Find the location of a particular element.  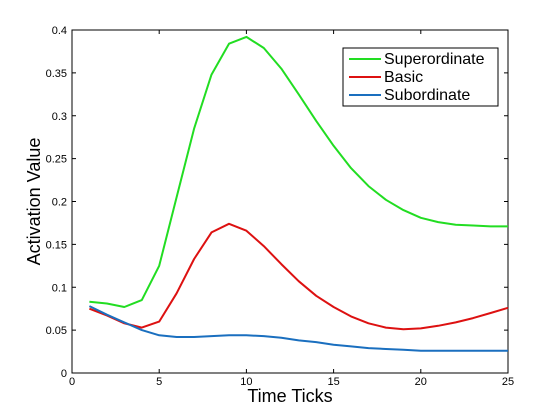

y-tick-label: 0.3 is located at coordinates (59, 117).